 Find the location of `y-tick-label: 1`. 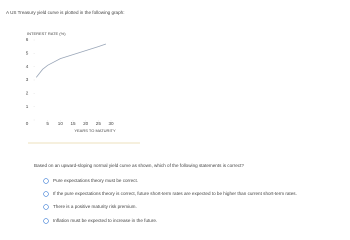

y-tick-label: 1 is located at coordinates (27, 106).